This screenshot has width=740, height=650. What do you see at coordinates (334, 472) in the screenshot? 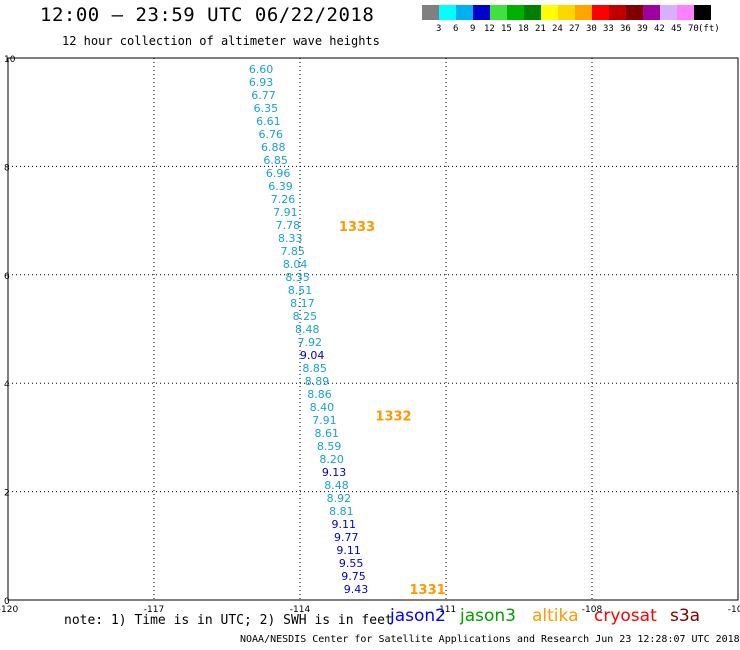
I see `wave-height-label: 9.13` at bounding box center [334, 472].